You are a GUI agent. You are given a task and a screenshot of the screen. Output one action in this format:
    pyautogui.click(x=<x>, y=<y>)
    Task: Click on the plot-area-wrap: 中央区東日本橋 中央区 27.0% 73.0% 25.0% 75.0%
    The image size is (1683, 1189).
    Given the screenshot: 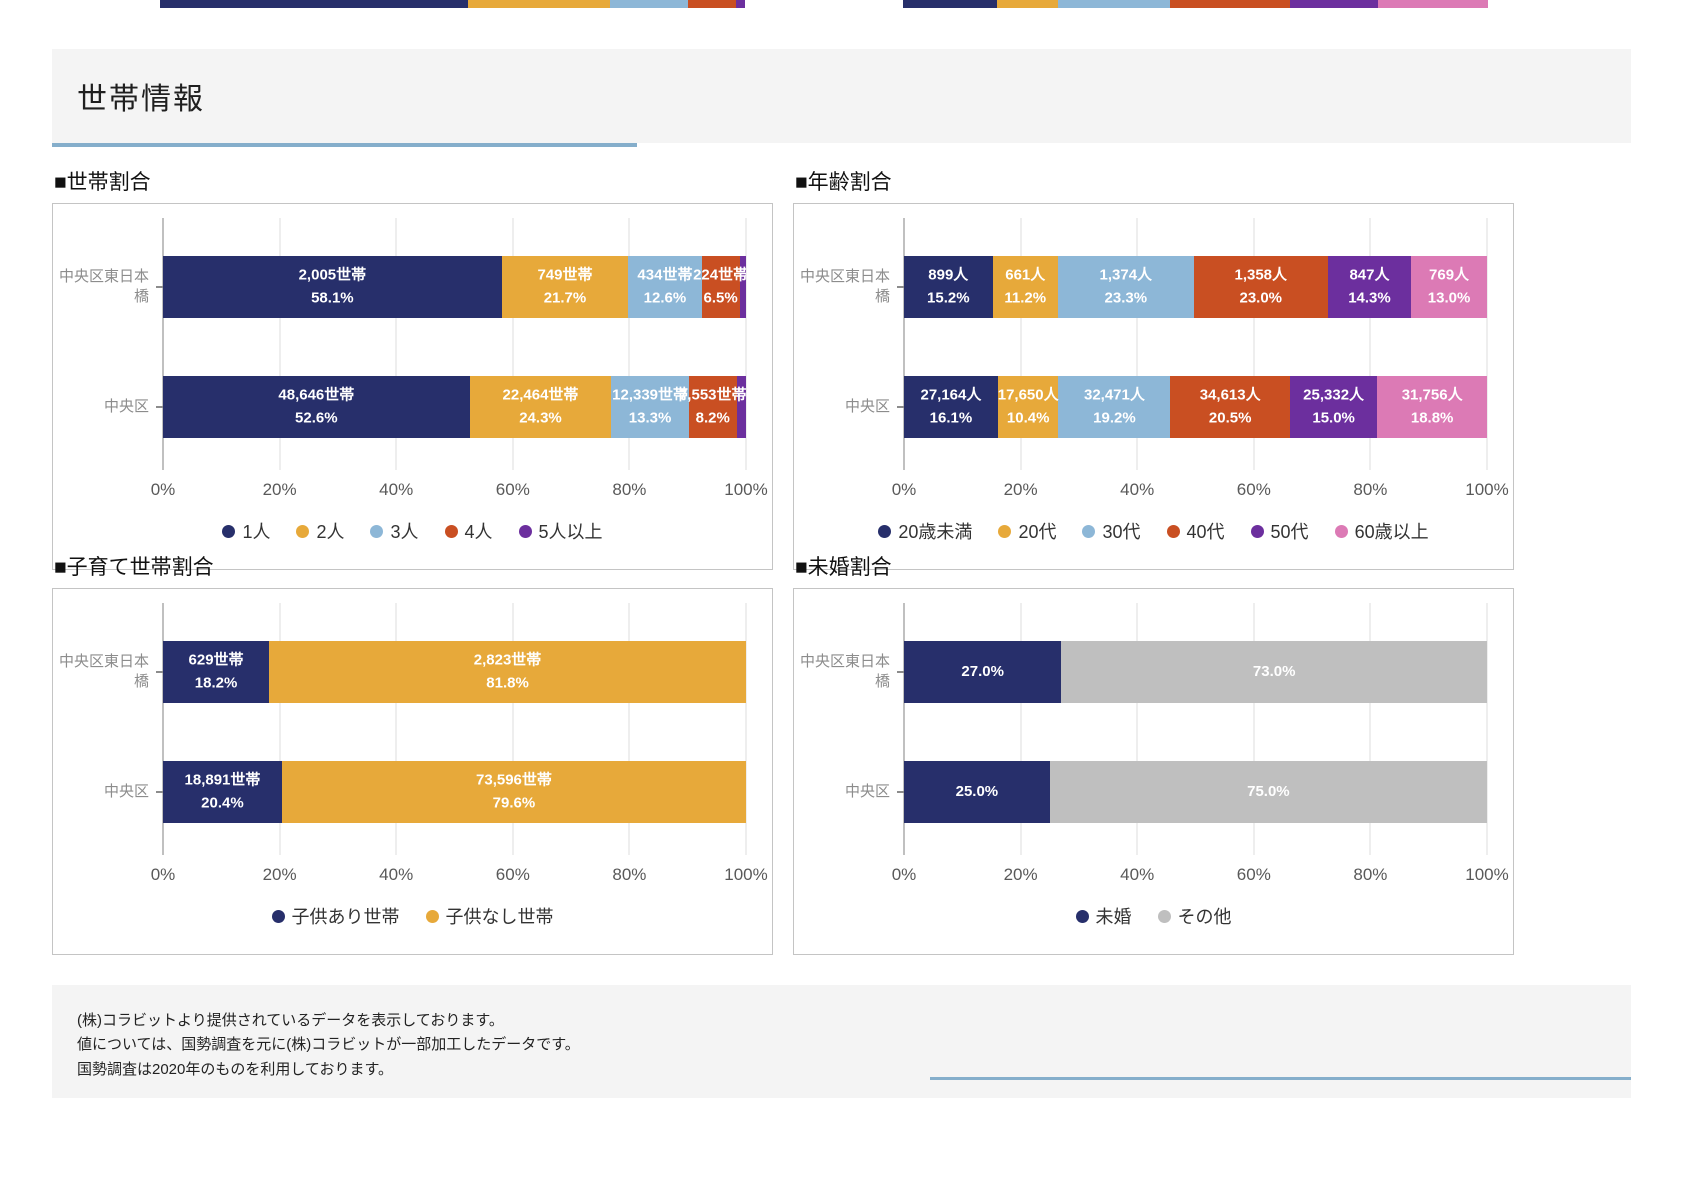 What is the action you would take?
    pyautogui.click(x=1153, y=729)
    